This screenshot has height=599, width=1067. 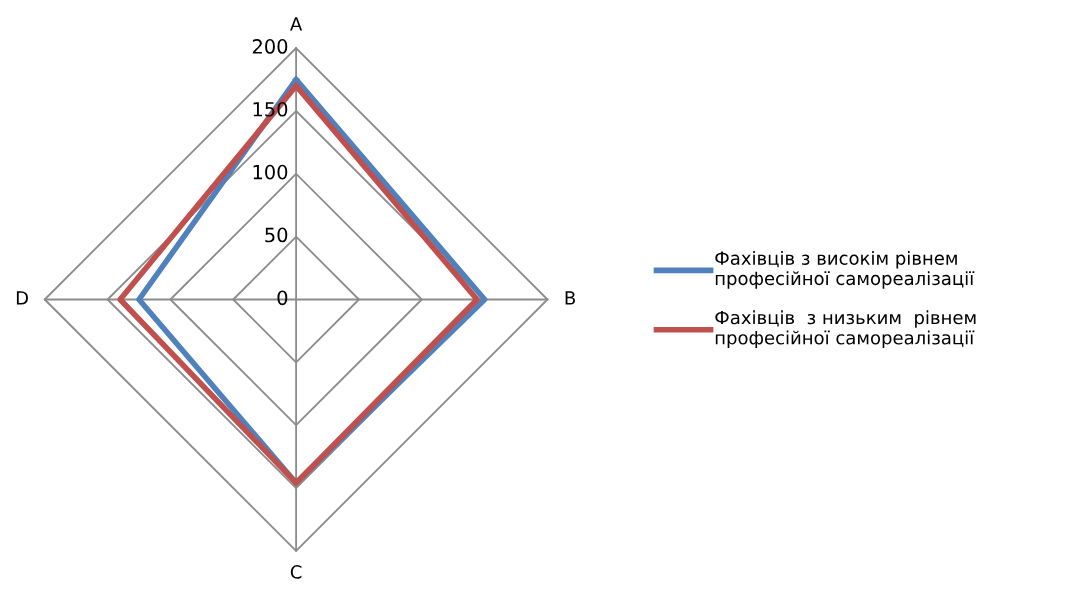 I want to click on y-tick-label: 0, so click(x=282, y=298).